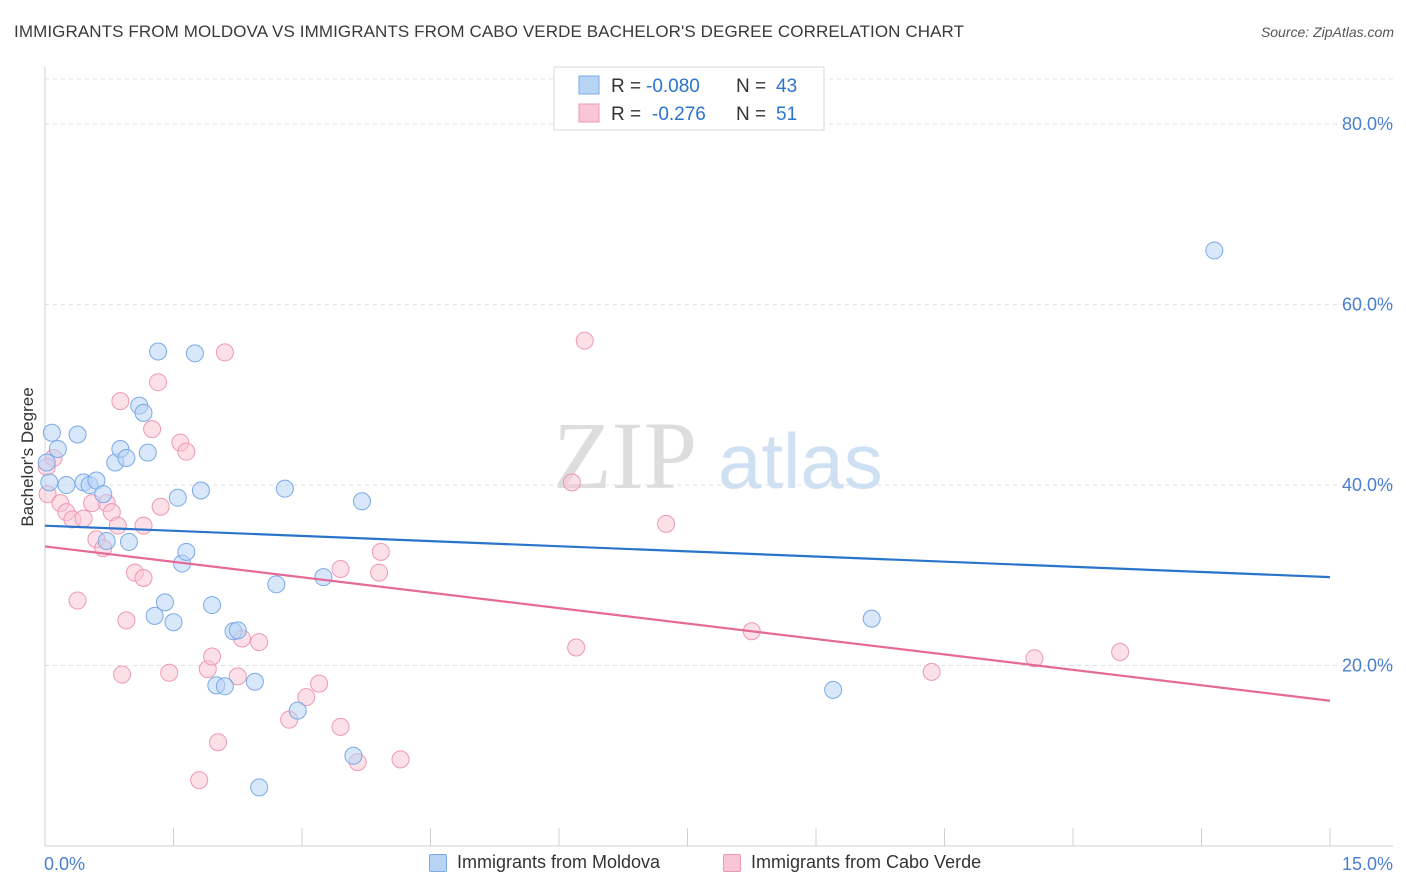 The height and width of the screenshot is (892, 1406). What do you see at coordinates (1367, 394) in the screenshot?
I see `y-tick-labels: 20.0% 40.0% 60.0% 80.0%` at bounding box center [1367, 394].